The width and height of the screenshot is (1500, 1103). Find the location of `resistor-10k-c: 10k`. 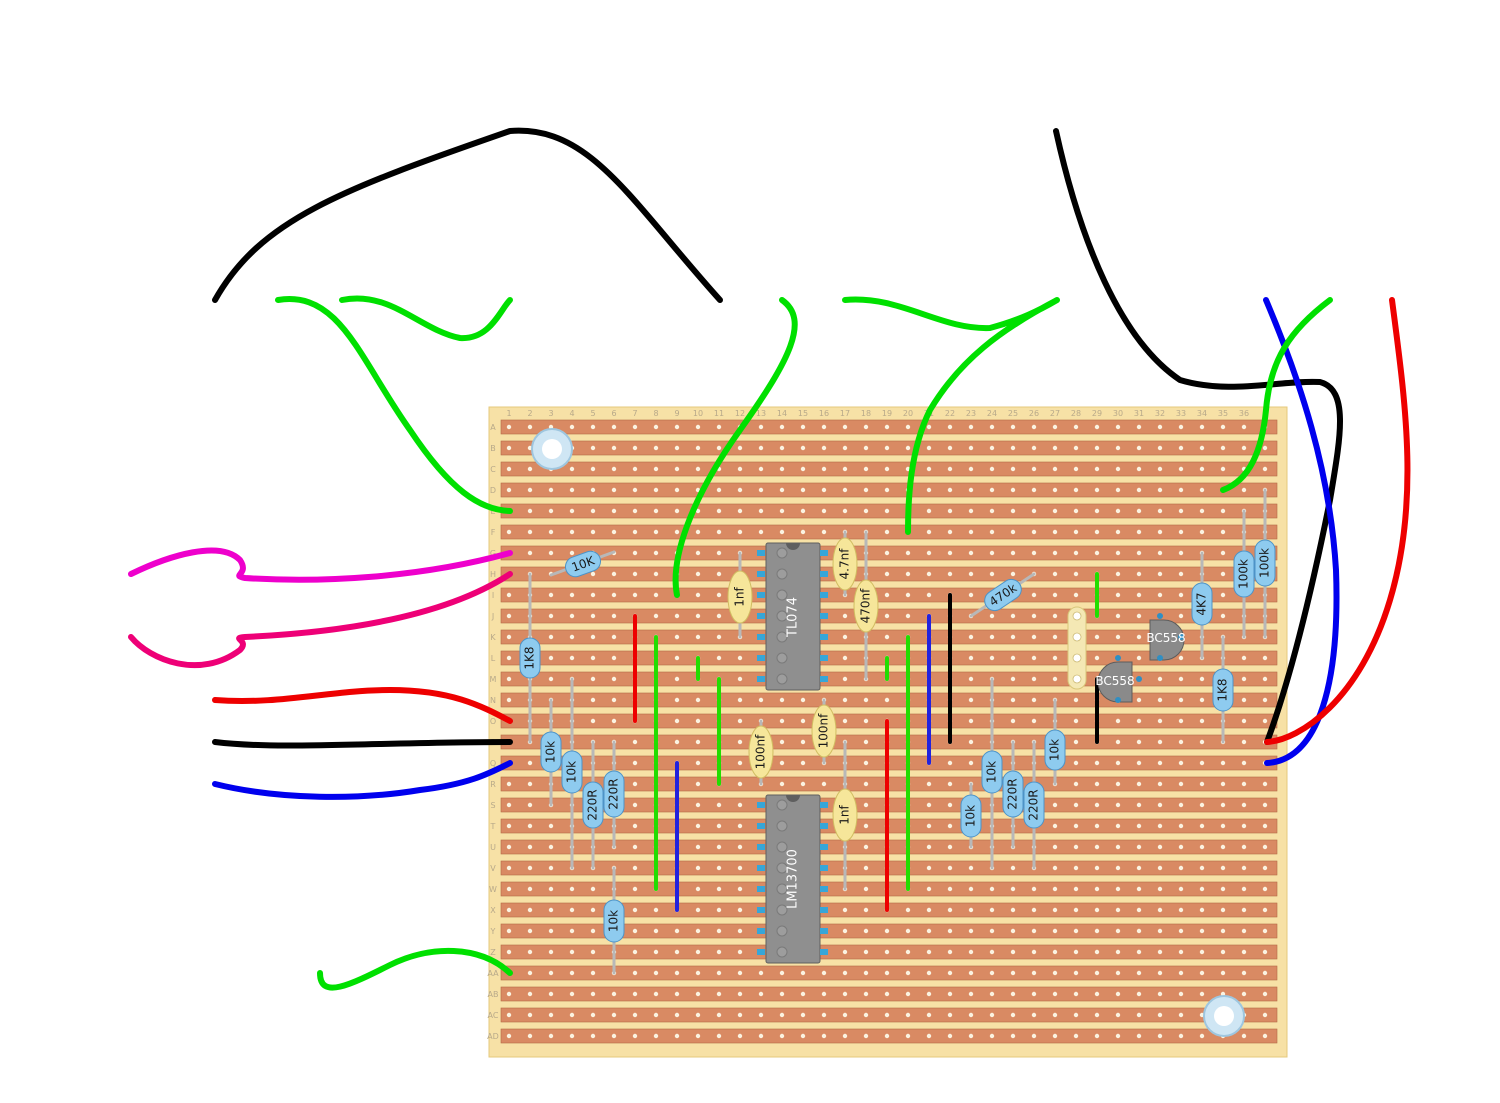

resistor-10k-c: 10k is located at coordinates (971, 815).